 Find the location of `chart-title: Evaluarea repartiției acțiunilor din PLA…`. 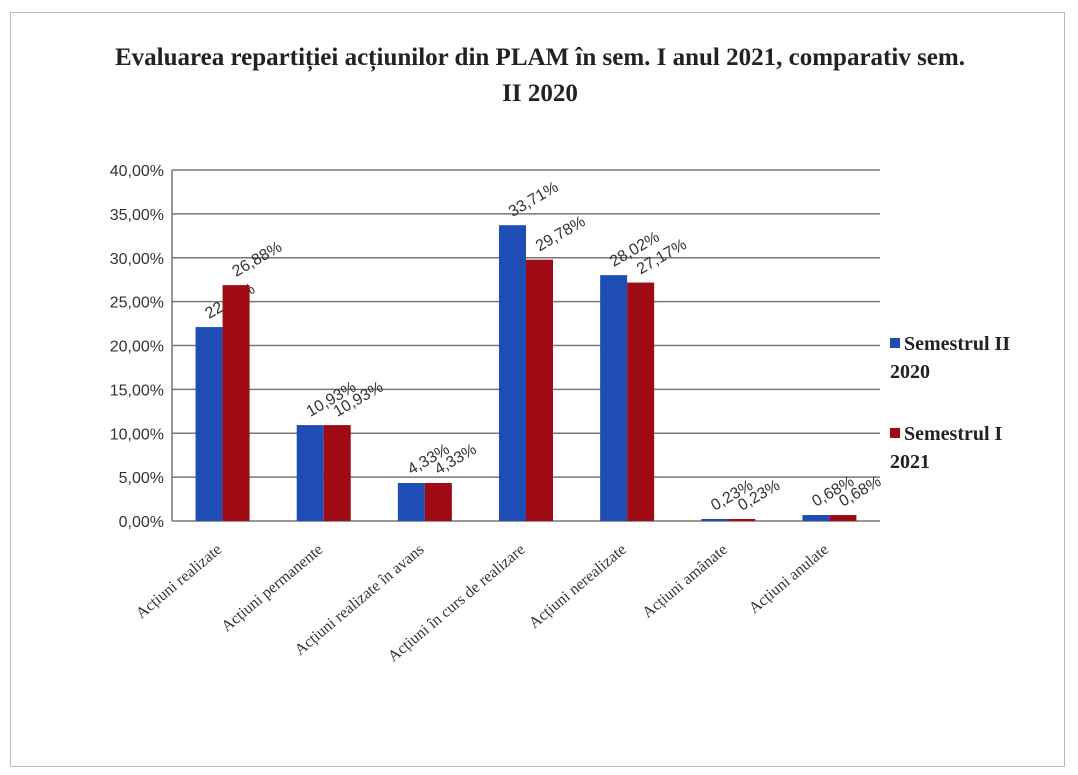

chart-title: Evaluarea repartiției acțiunilor din PLA… is located at coordinates (540, 75).